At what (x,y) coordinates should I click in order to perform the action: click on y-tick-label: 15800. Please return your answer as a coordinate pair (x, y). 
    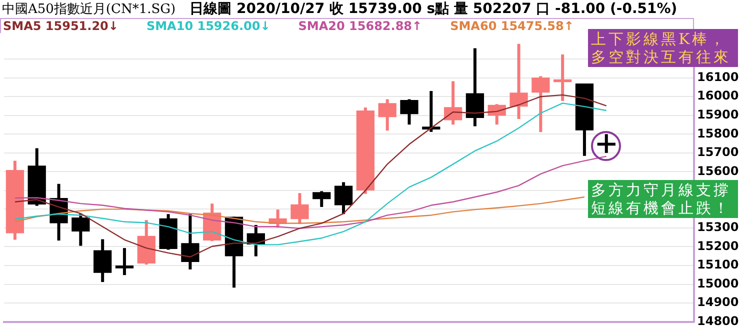
    Looking at the image, I should click on (718, 133).